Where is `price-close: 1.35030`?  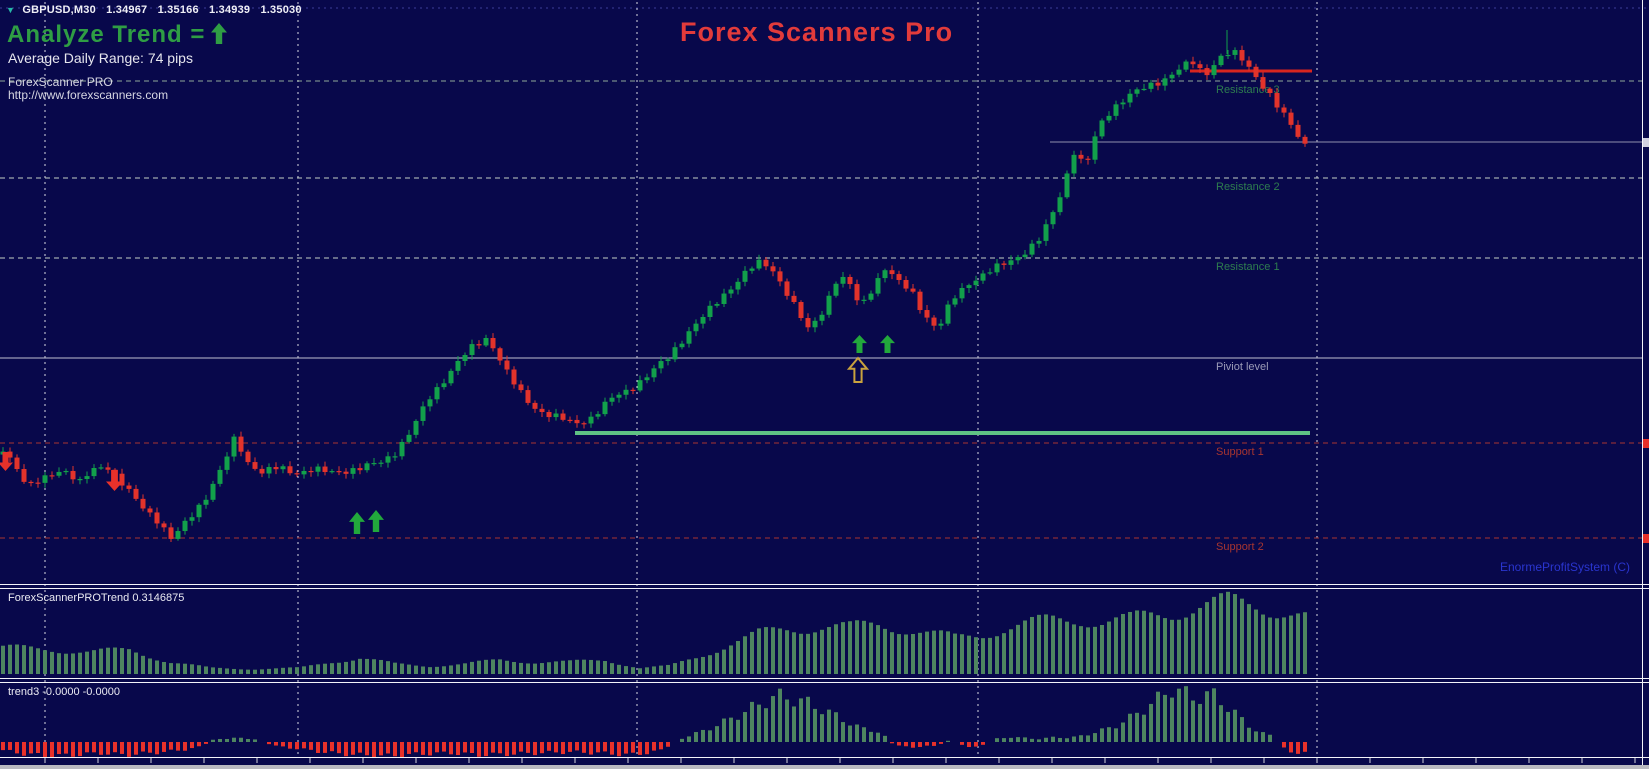 price-close: 1.35030 is located at coordinates (281, 10).